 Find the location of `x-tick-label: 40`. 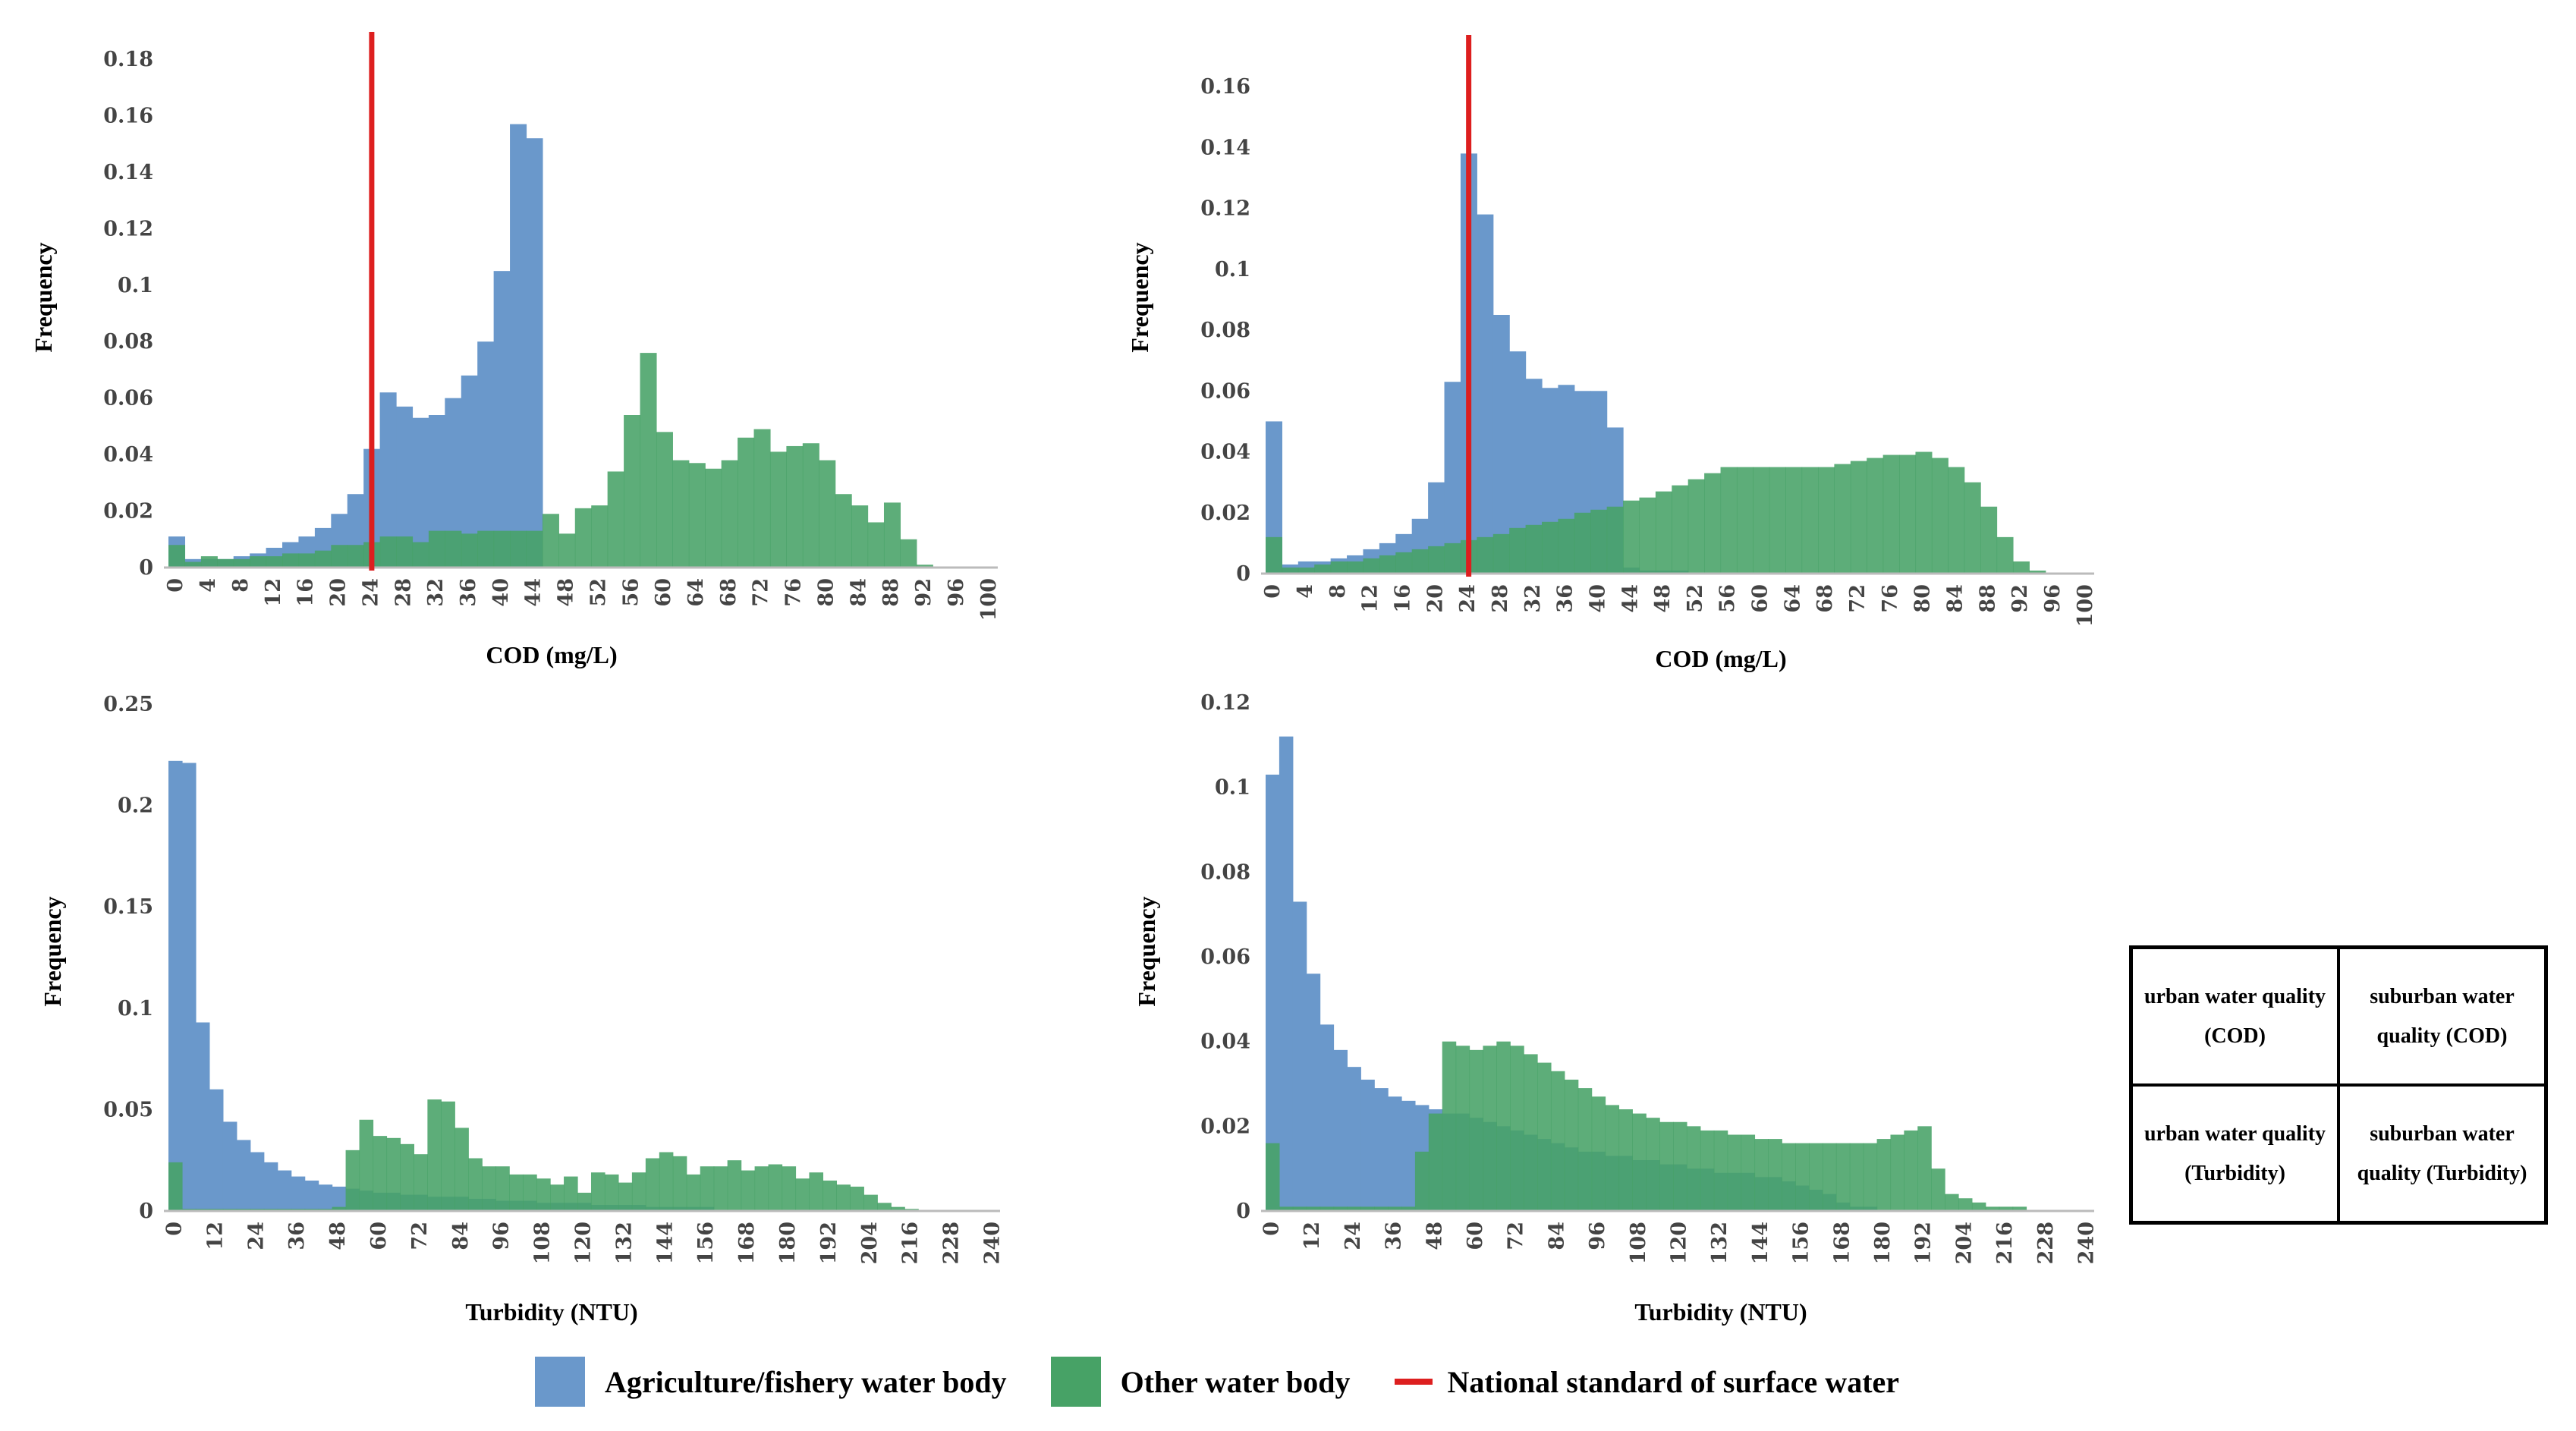

x-tick-label: 40 is located at coordinates (1597, 598).